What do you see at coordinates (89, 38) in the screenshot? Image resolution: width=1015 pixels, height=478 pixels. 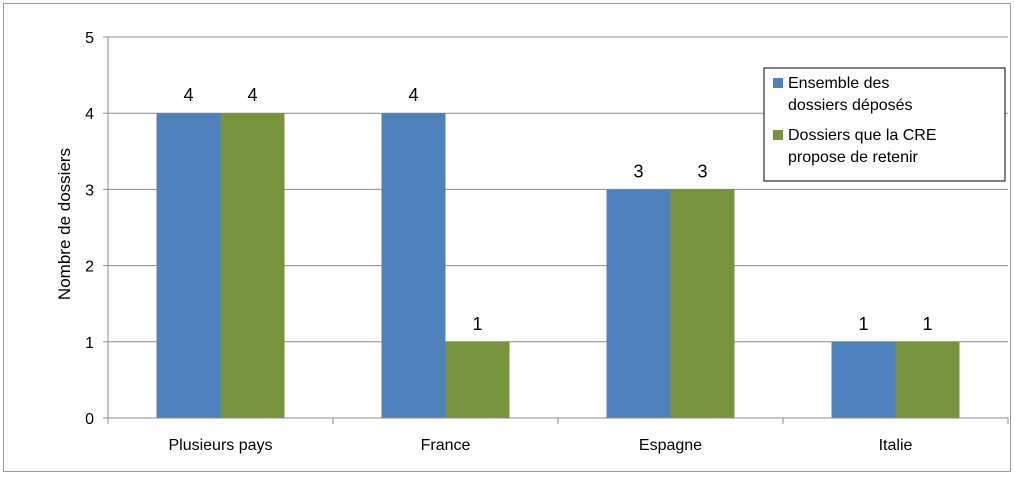 I see `y-tick-label: 5` at bounding box center [89, 38].